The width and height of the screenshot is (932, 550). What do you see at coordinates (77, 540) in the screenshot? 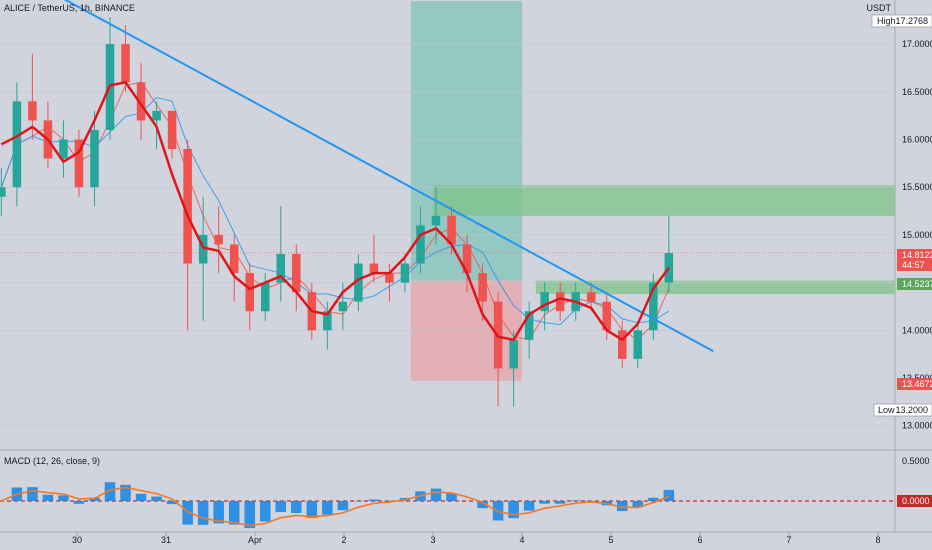
I see `time-tick-label: 30` at bounding box center [77, 540].